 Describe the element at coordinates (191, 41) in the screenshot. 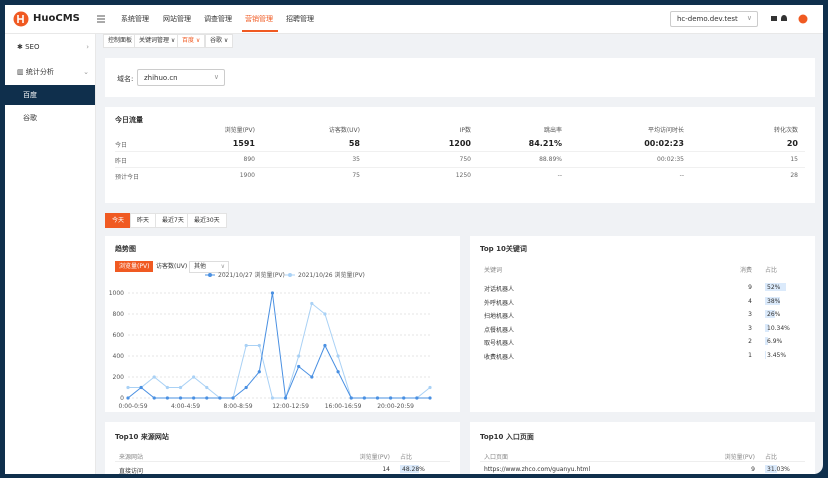

I see `breadcrumb-tab-active: 百度 ∨` at that location.